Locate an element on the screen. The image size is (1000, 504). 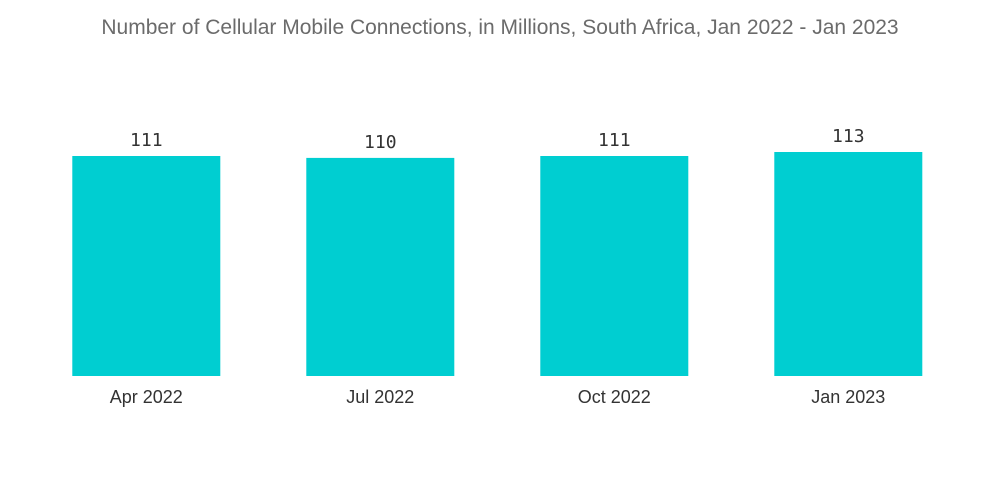
bar-apr-2022 is located at coordinates (146, 266).